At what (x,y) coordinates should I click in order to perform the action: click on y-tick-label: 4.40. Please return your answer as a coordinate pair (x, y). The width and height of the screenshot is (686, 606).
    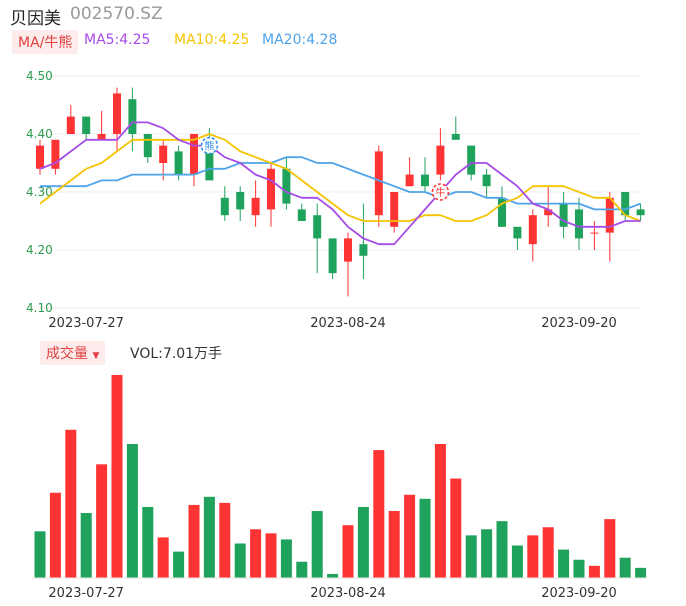
    Looking at the image, I should click on (39, 134).